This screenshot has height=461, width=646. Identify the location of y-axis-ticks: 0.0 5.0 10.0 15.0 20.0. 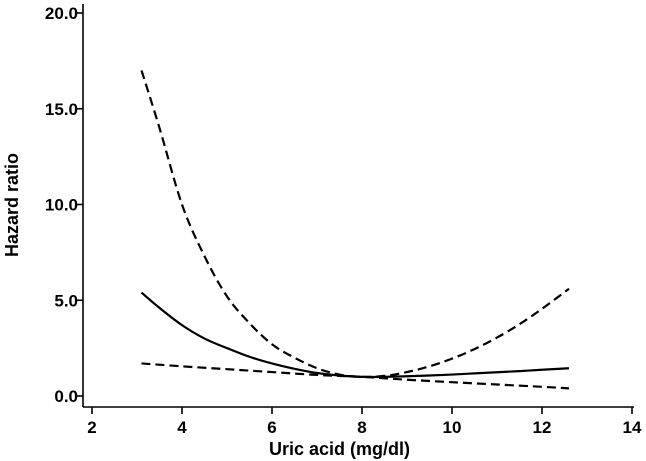
(64, 205).